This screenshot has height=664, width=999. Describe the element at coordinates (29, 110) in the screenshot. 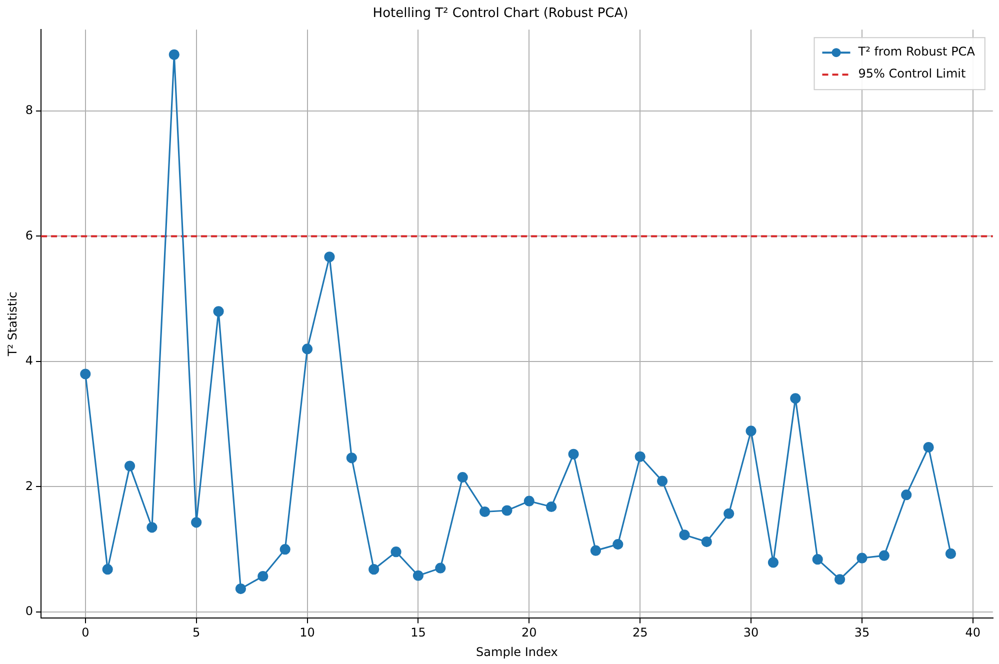

I see `y-tick-label: 8` at that location.